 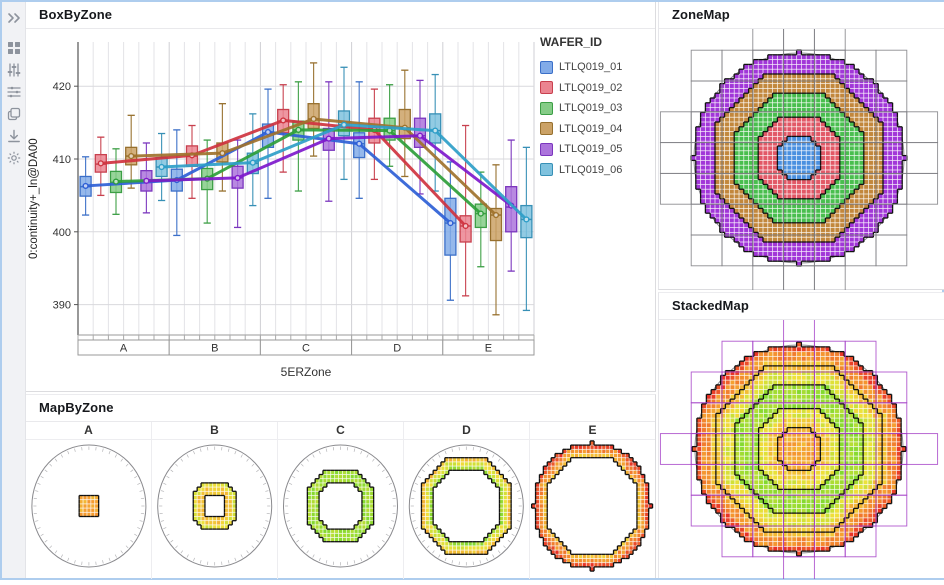 What do you see at coordinates (467, 430) in the screenshot?
I see `zone-column-header: D` at bounding box center [467, 430].